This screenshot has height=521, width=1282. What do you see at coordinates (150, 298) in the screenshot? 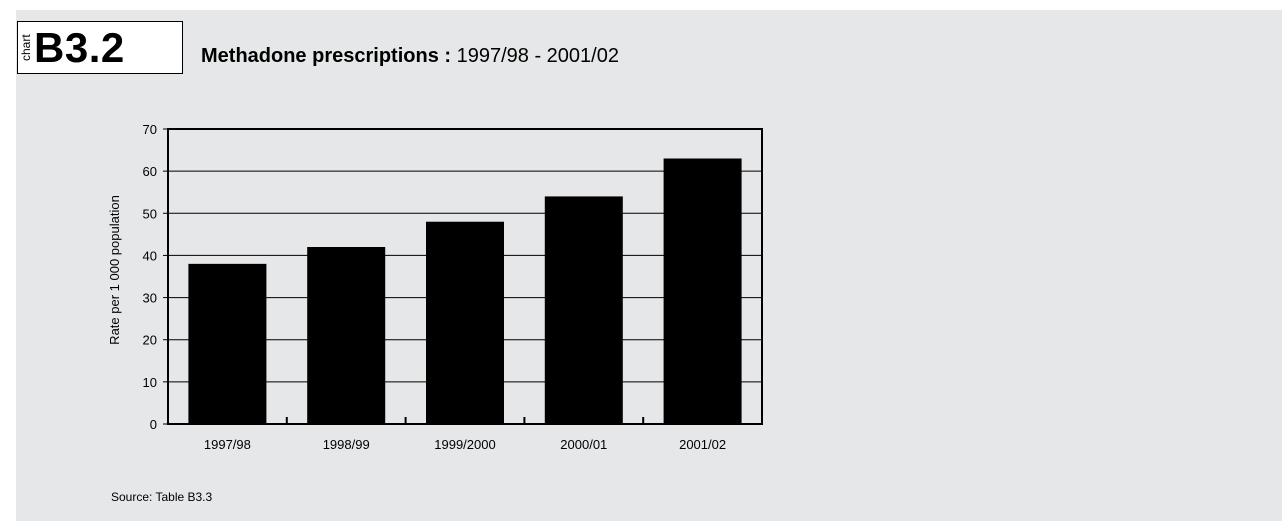
I see `y-tick-label: 30` at bounding box center [150, 298].